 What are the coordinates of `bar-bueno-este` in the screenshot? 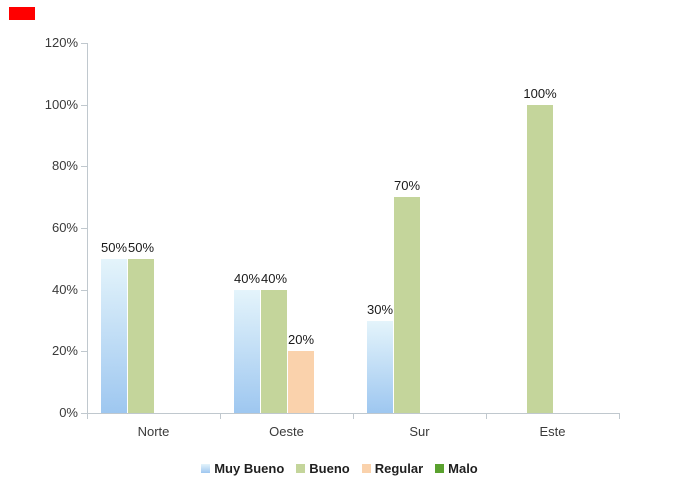 It's located at (540, 258).